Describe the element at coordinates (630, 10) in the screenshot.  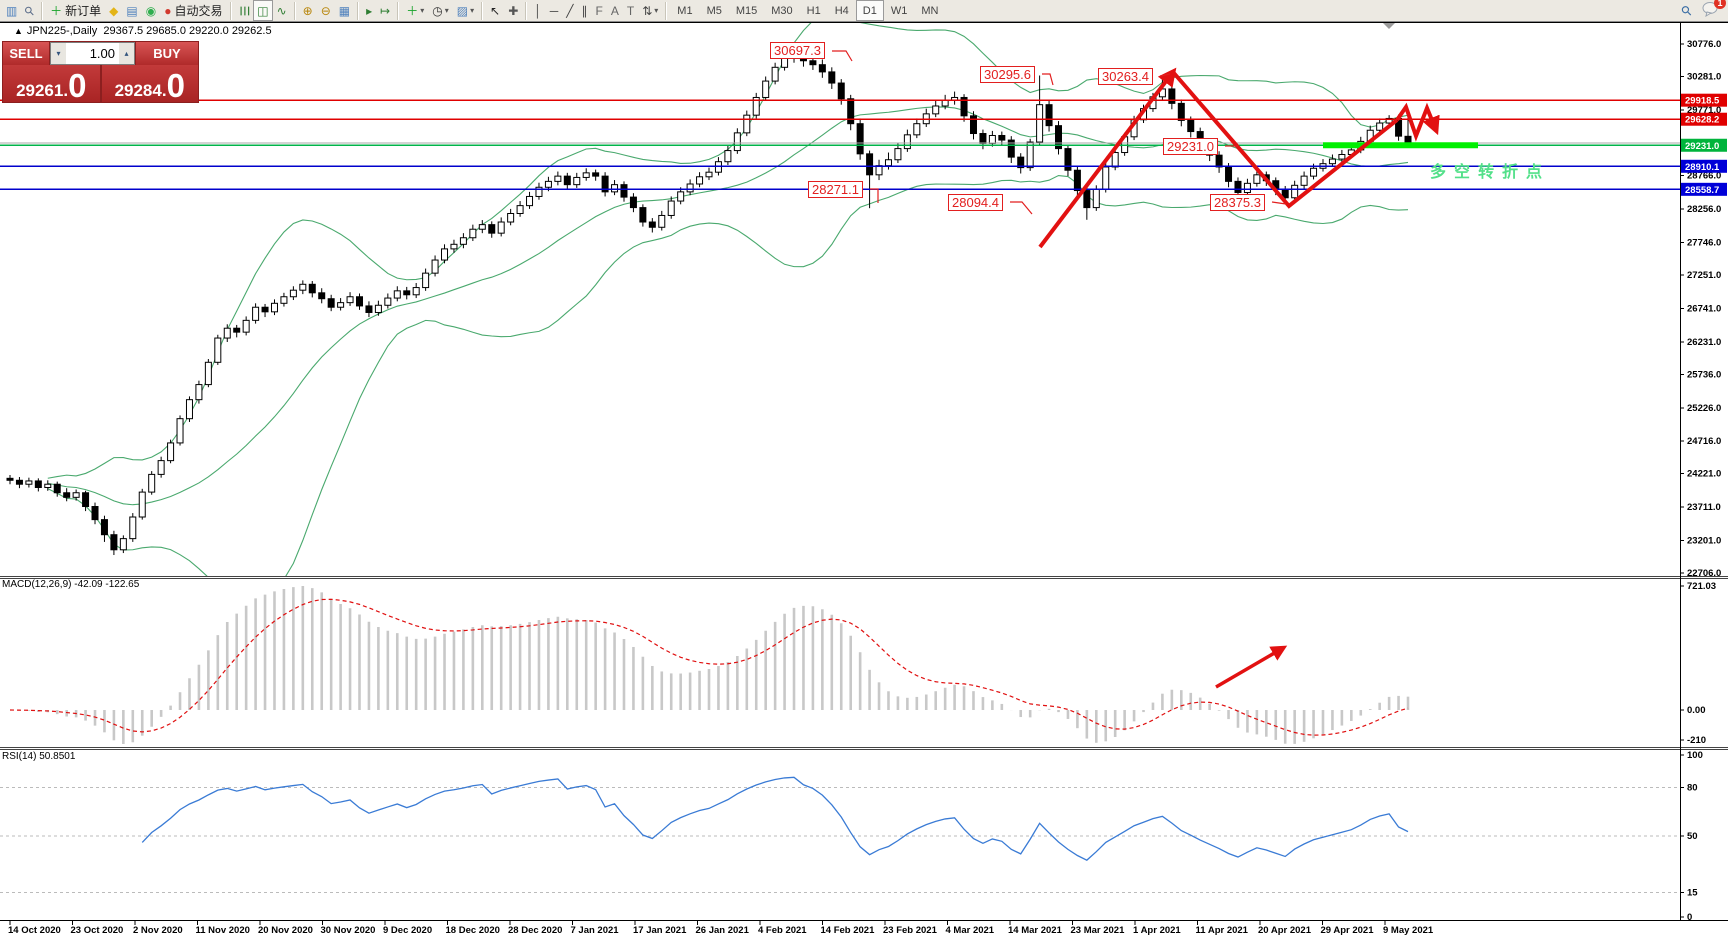
I see `text-label-button: T` at that location.